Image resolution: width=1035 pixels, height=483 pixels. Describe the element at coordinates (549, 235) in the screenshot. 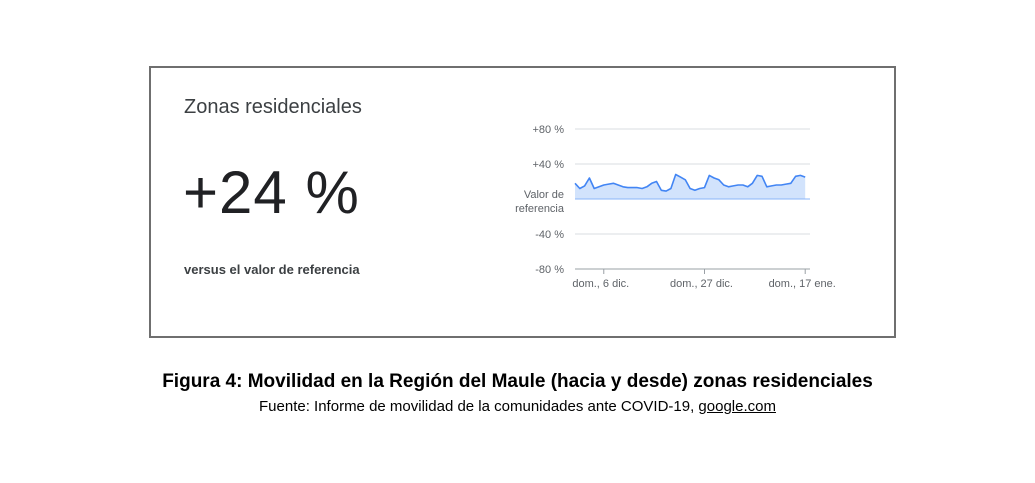

I see `y-tick-label: -40 %` at that location.